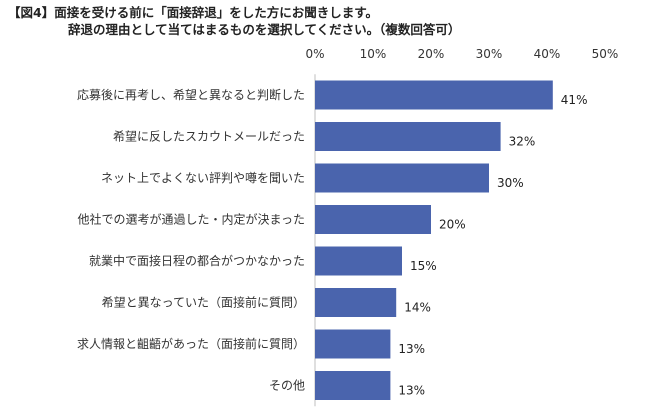 The height and width of the screenshot is (417, 650). What do you see at coordinates (510, 183) in the screenshot?
I see `data-label: 30%` at bounding box center [510, 183].